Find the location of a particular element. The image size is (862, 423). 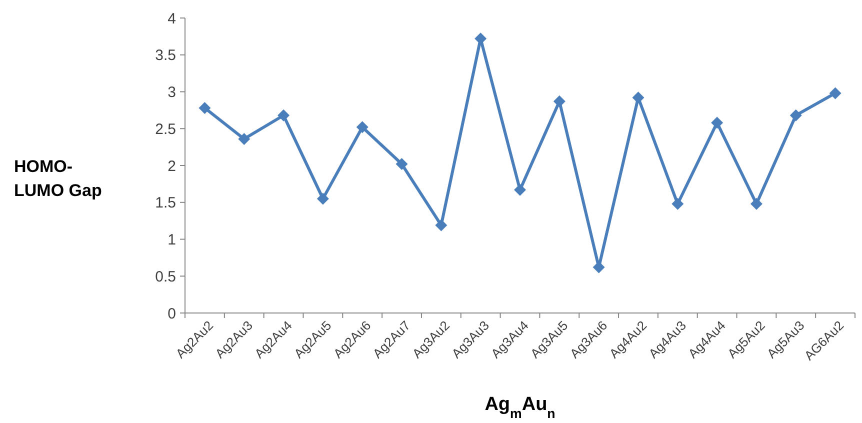

y-tick-label: 1 is located at coordinates (172, 240).